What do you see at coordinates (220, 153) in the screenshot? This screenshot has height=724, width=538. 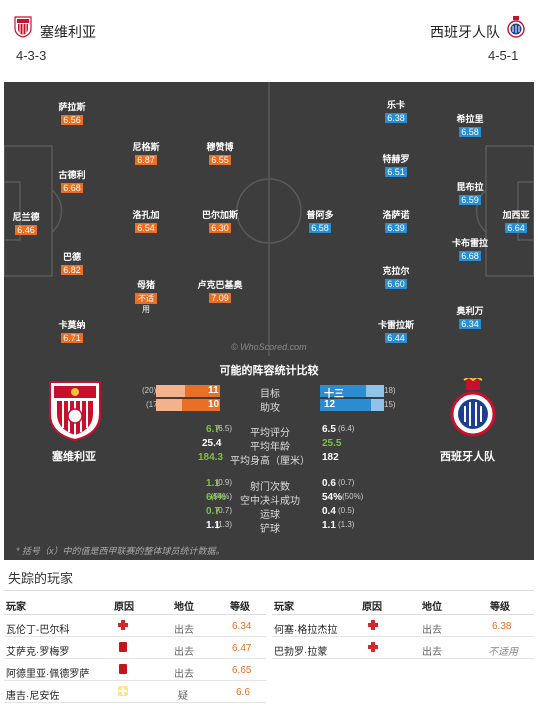 I see `home-player: 穆赞博 6.55` at bounding box center [220, 153].